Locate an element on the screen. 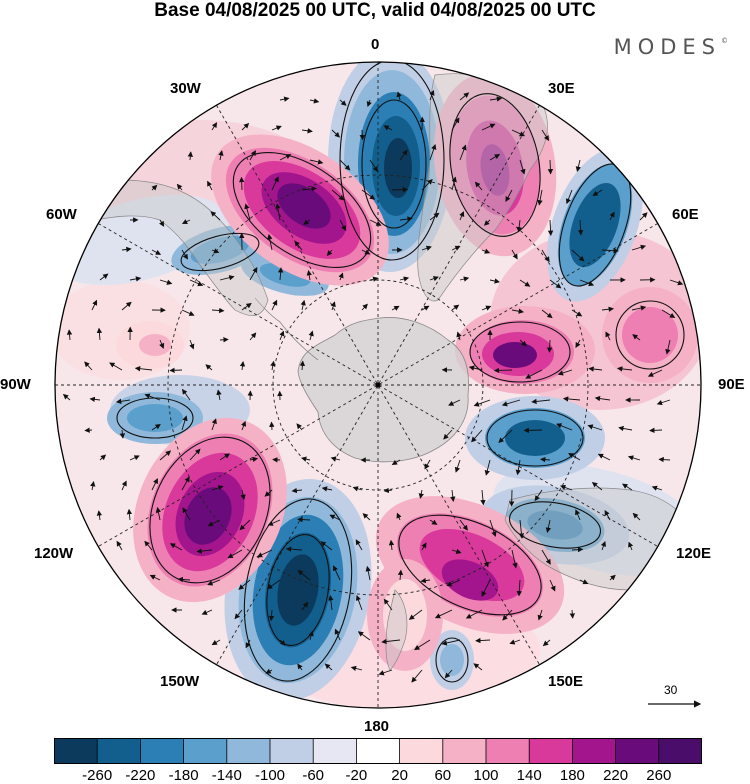 The width and height of the screenshot is (750, 784). colorbar-tick-label: -60 is located at coordinates (313, 775).